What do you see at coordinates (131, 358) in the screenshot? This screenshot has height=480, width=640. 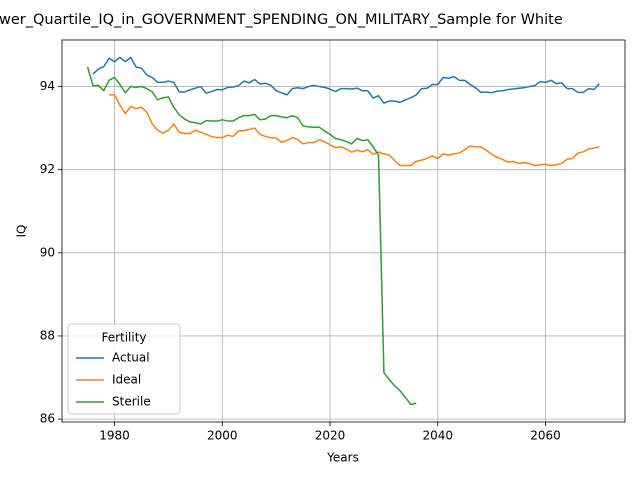 I see `legend-label: Actual` at bounding box center [131, 358].